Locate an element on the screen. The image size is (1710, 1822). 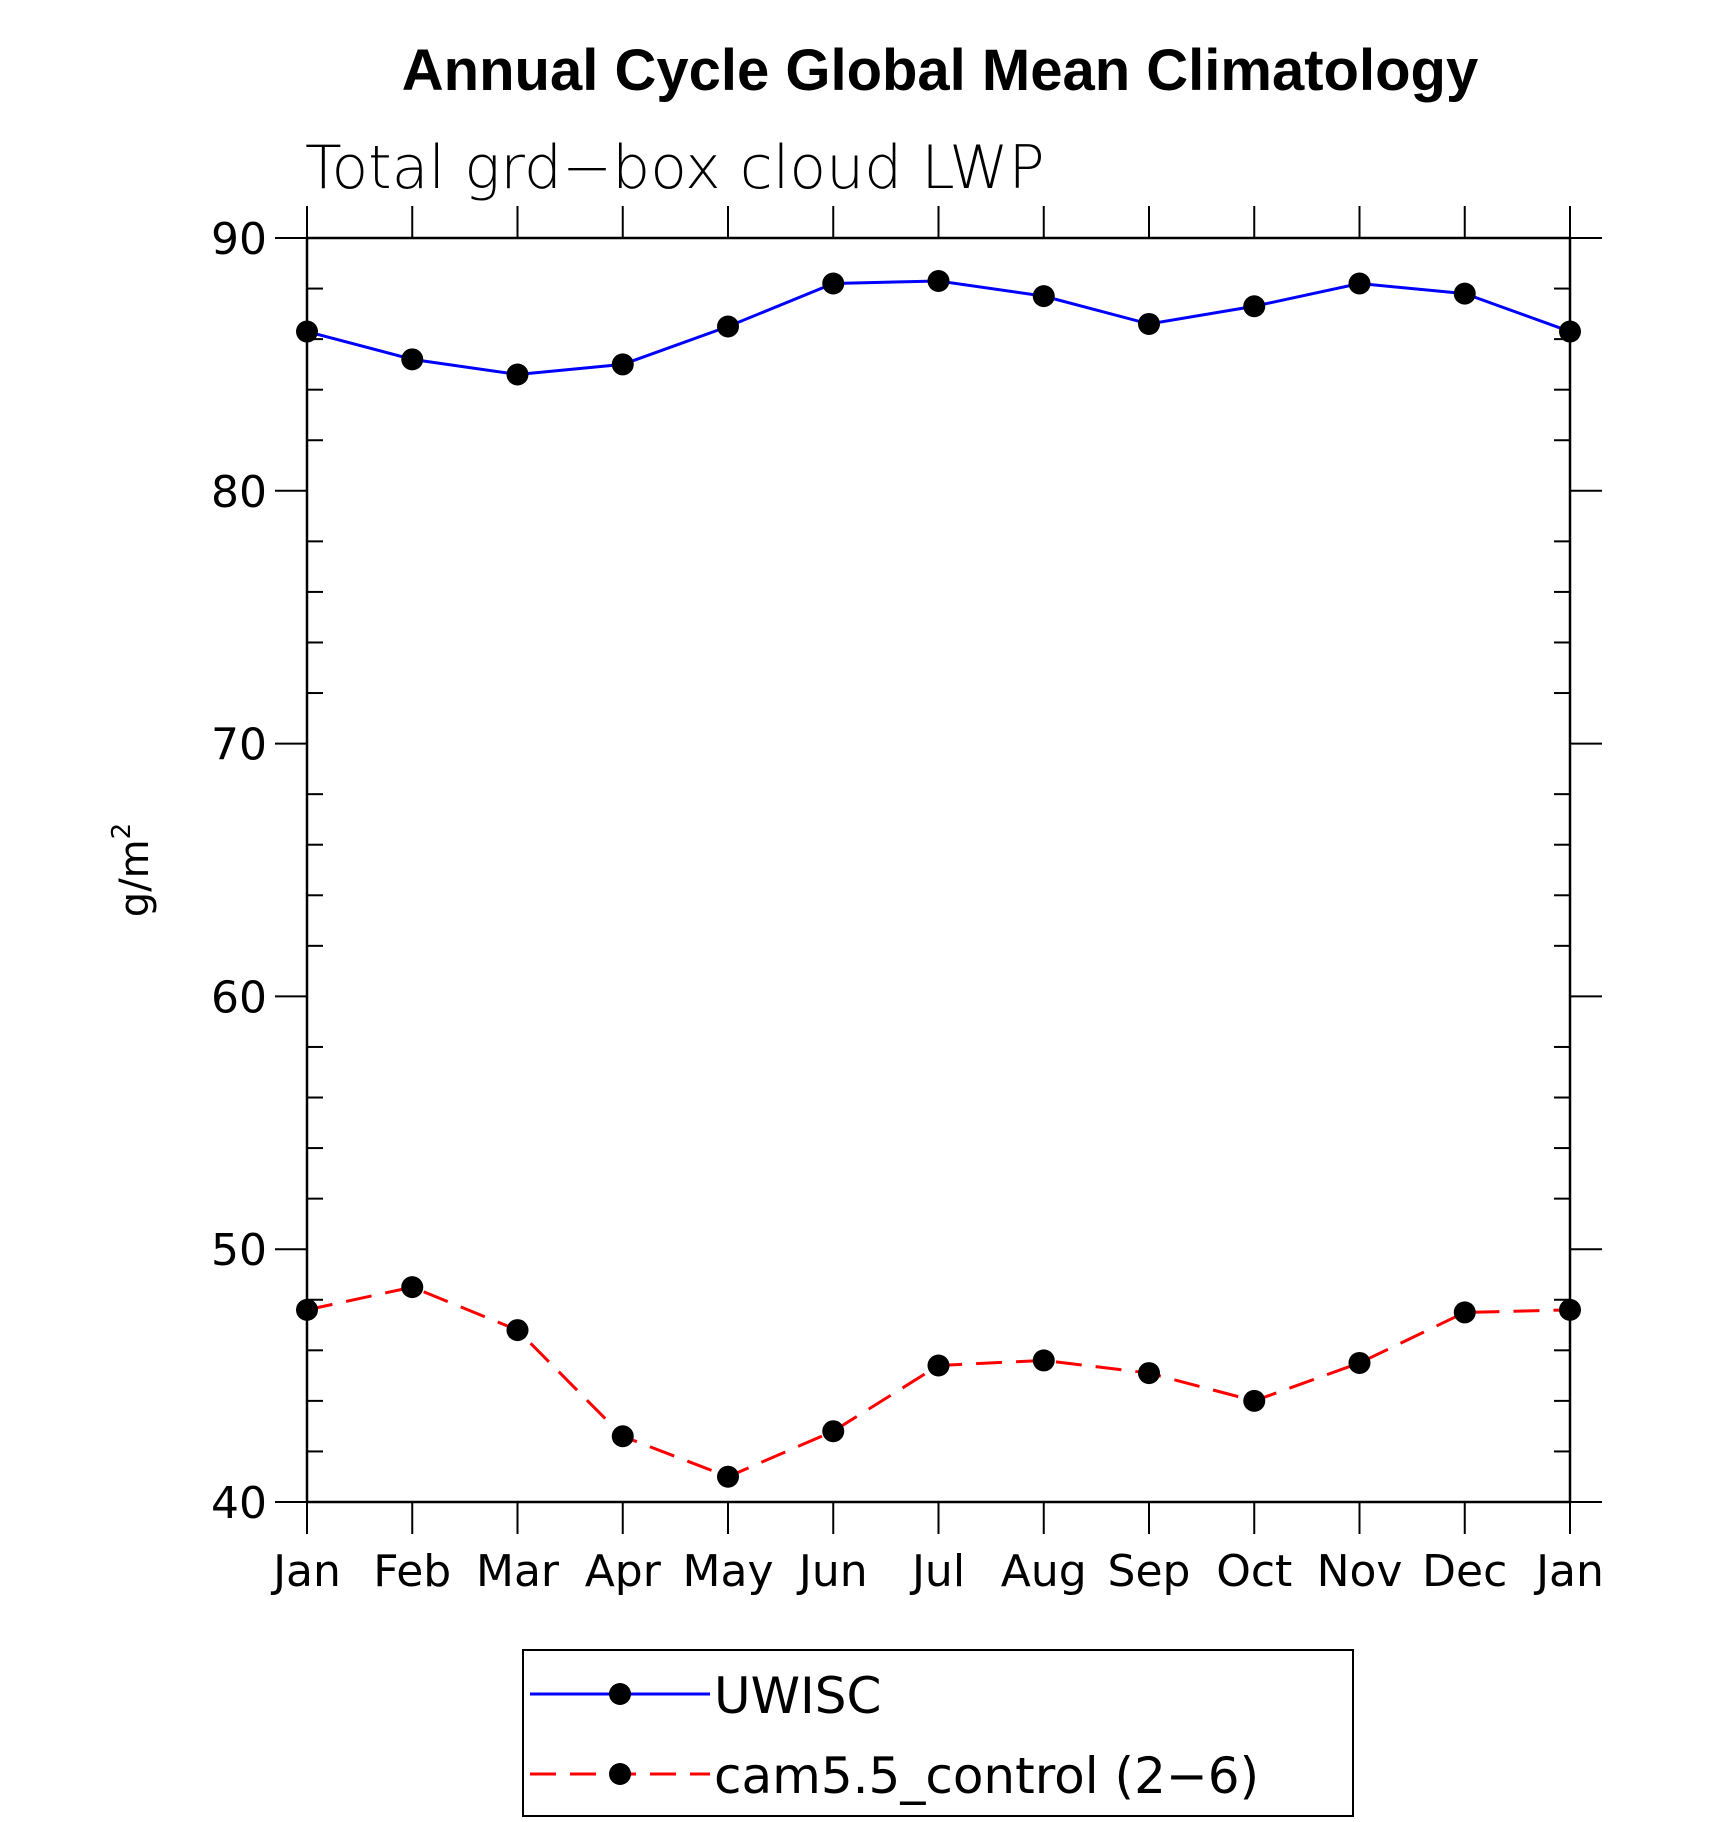
chart-title: Annual Cycle Global Mean Climatology is located at coordinates (940, 70).